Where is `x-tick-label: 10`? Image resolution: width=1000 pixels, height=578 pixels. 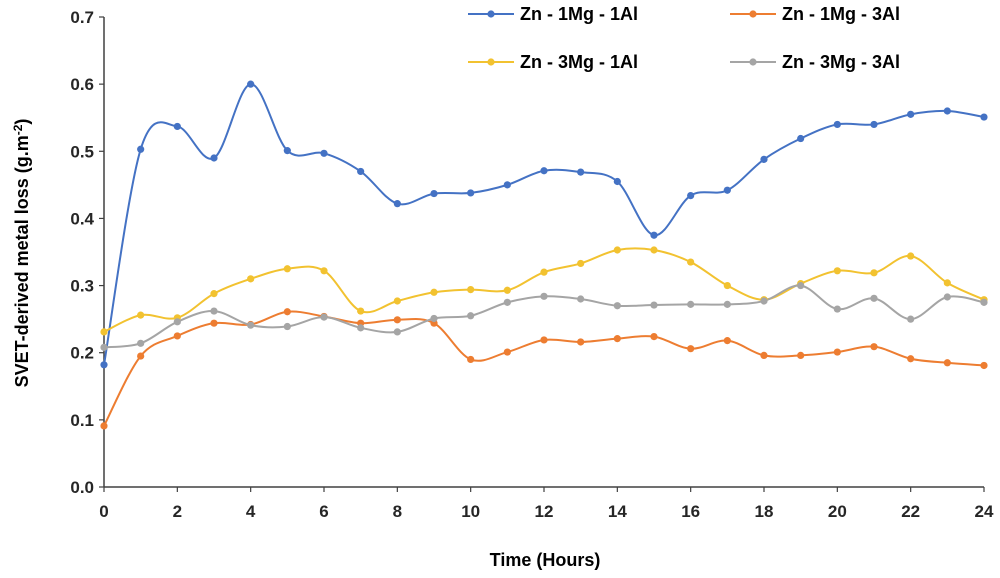
x-tick-label: 10 is located at coordinates (470, 511).